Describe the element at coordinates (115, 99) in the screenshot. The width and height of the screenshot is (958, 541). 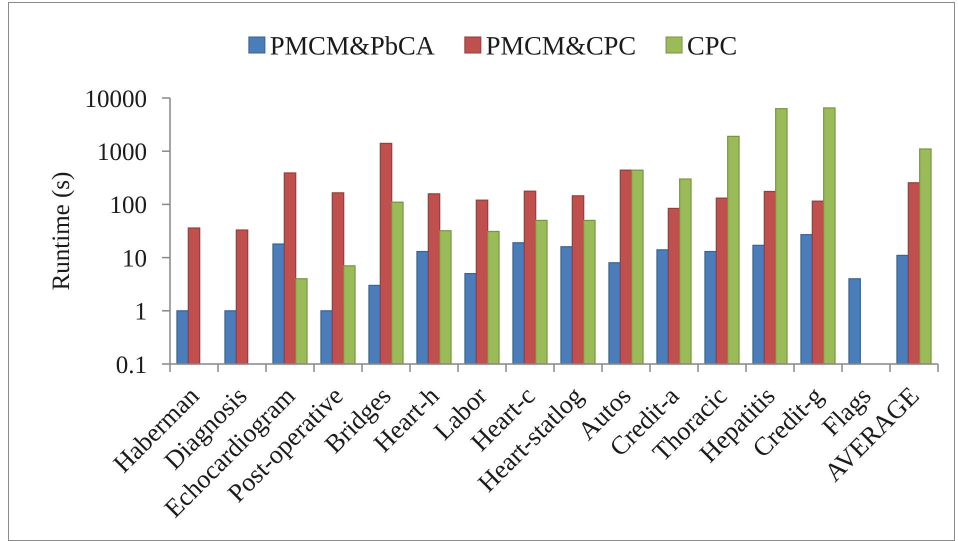
I see `y-tick-label: 10000` at that location.